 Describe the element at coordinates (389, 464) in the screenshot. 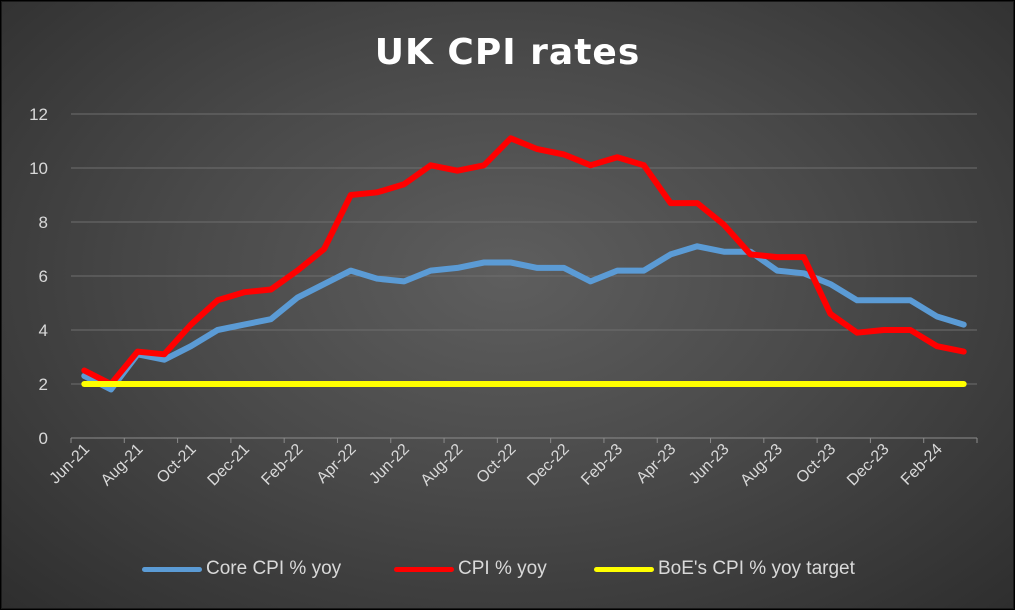

I see `x-tick-label: Jun-22` at that location.